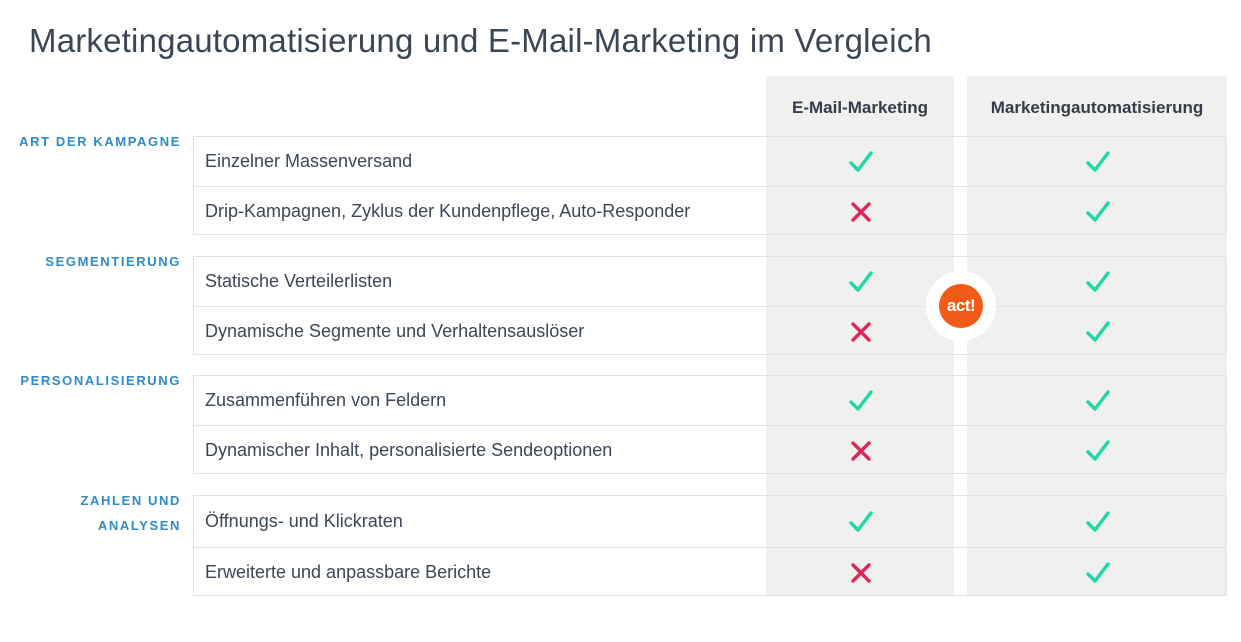  What do you see at coordinates (709, 400) in the screenshot?
I see `table-row: Zusammenführen von Feldern` at bounding box center [709, 400].